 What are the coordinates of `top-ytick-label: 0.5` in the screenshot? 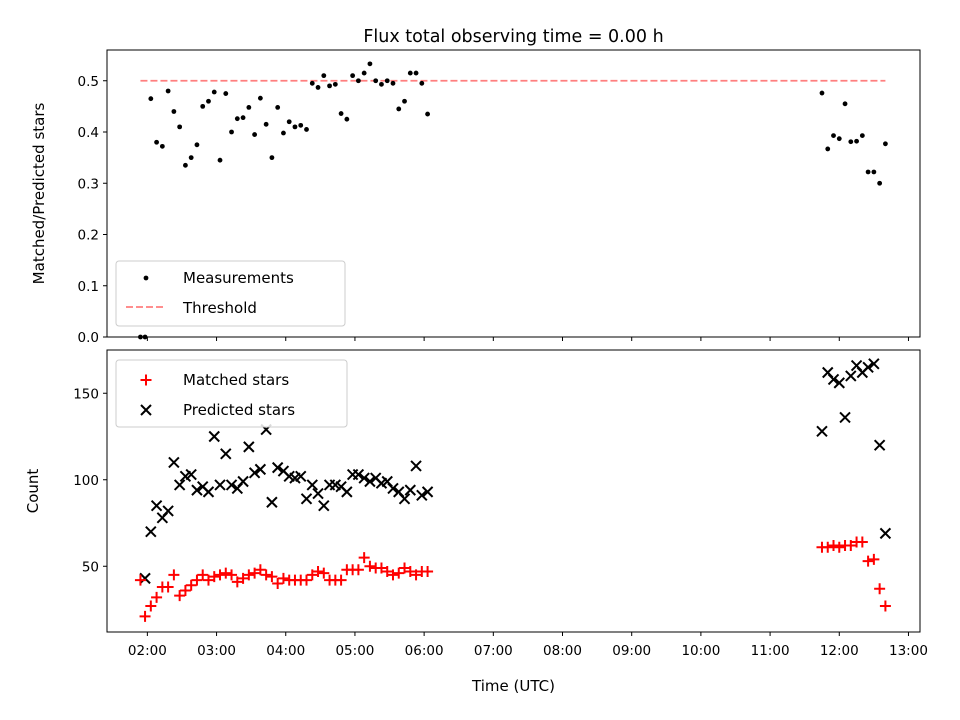 It's located at (88, 82).